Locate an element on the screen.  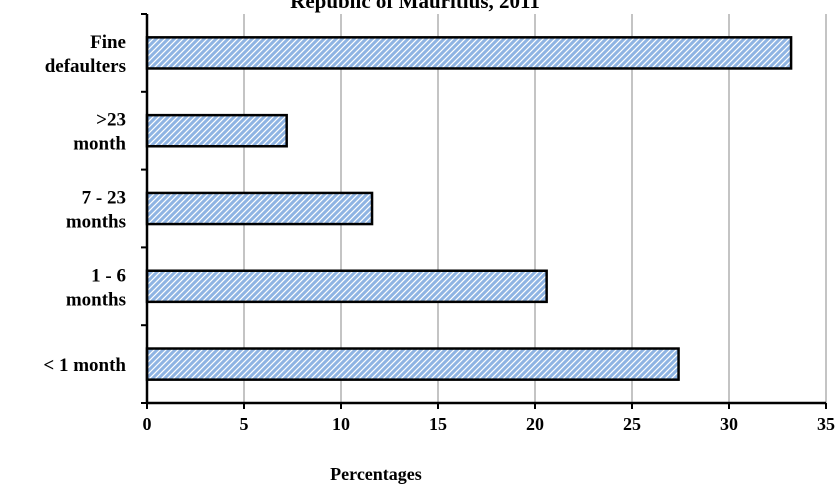
x-tick-label: 25 is located at coordinates (632, 424).